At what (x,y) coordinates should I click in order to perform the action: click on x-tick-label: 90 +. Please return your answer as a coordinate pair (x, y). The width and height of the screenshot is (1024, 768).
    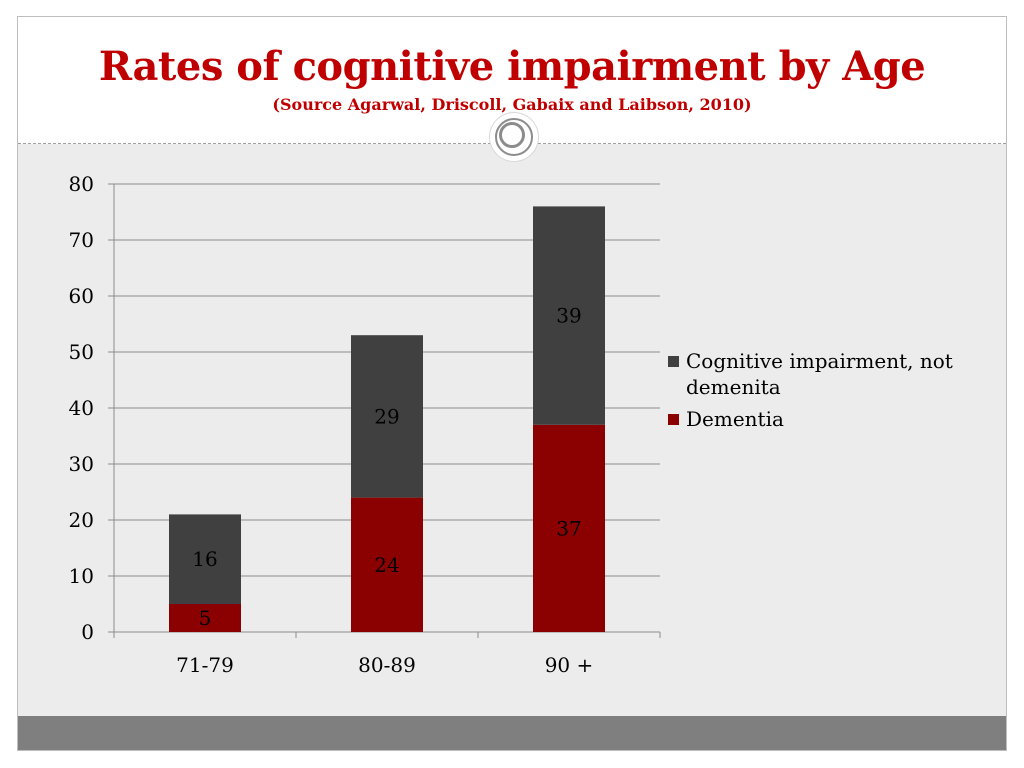
    Looking at the image, I should click on (569, 665).